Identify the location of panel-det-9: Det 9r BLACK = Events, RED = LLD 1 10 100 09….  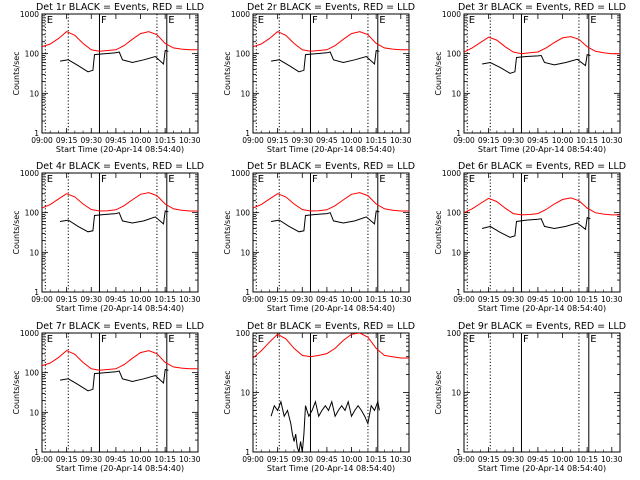
(530, 397).